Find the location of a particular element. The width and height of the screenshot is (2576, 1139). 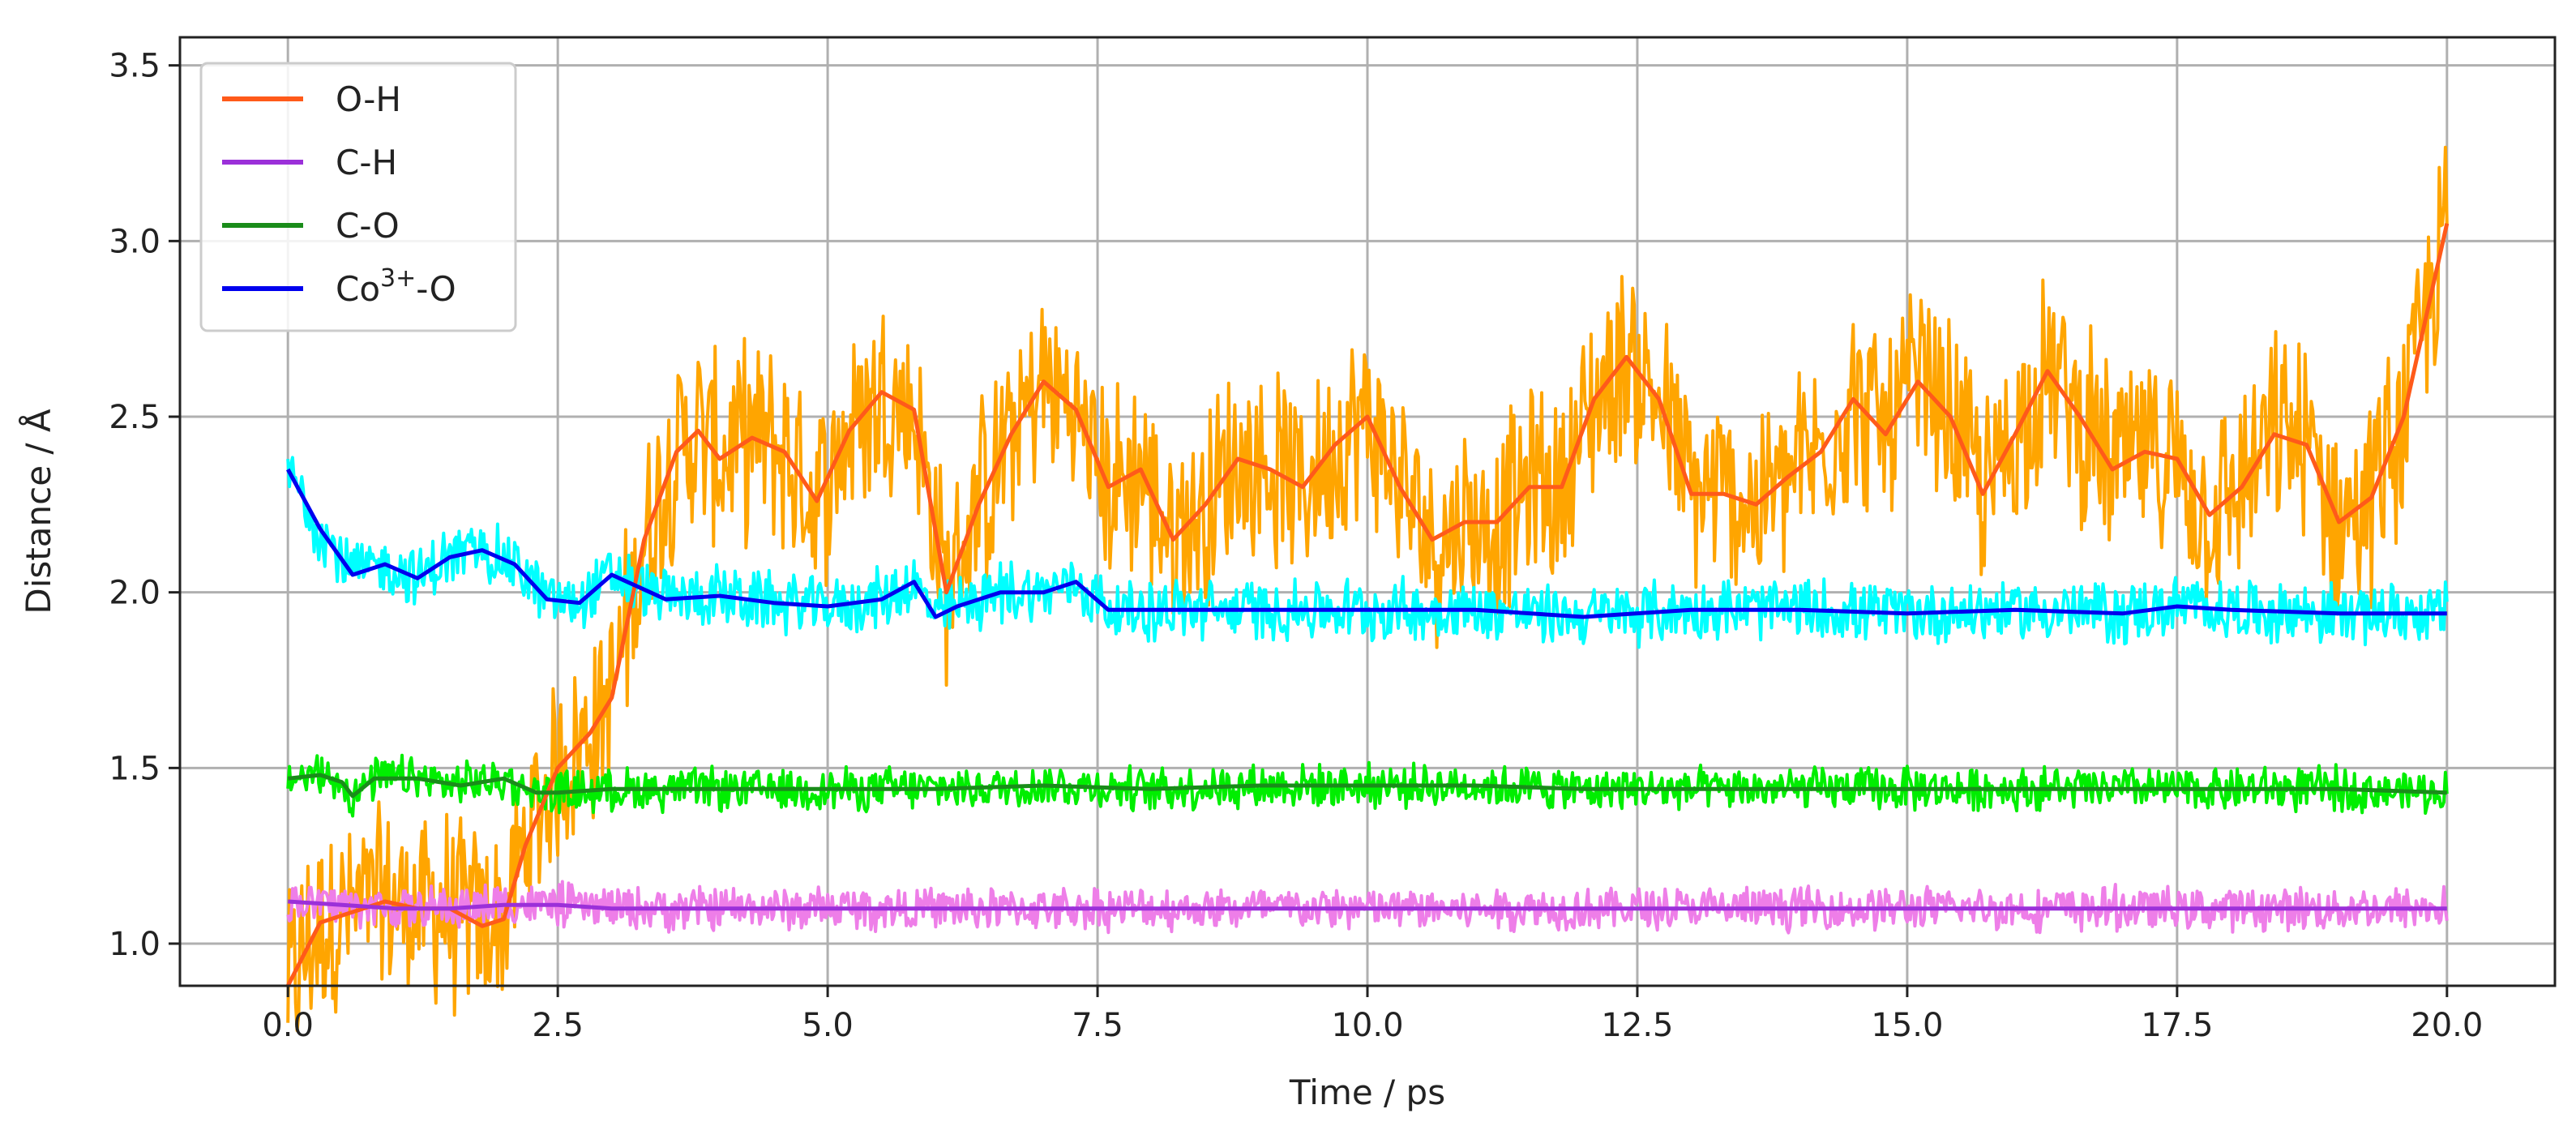

raw-trace-c-o is located at coordinates (1367, 785).